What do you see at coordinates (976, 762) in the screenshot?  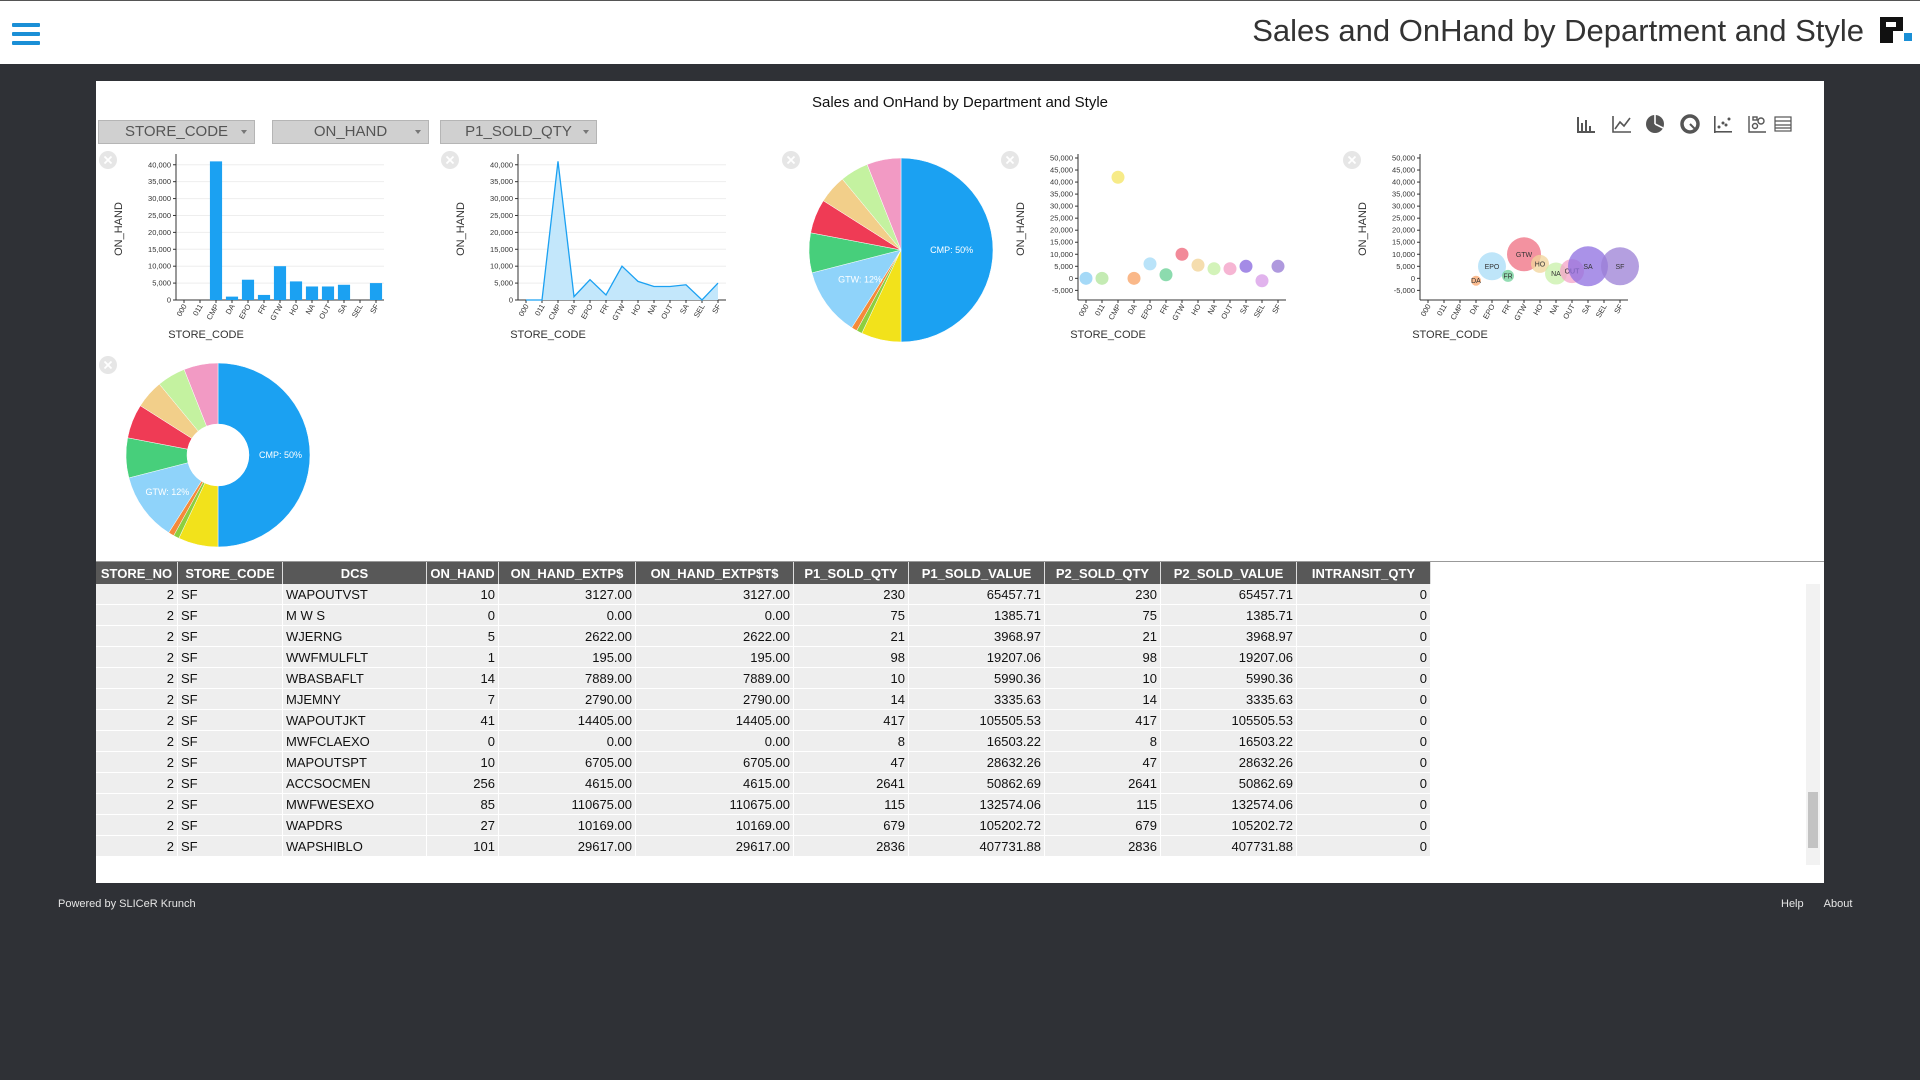 I see `table-cell: 28632.26` at bounding box center [976, 762].